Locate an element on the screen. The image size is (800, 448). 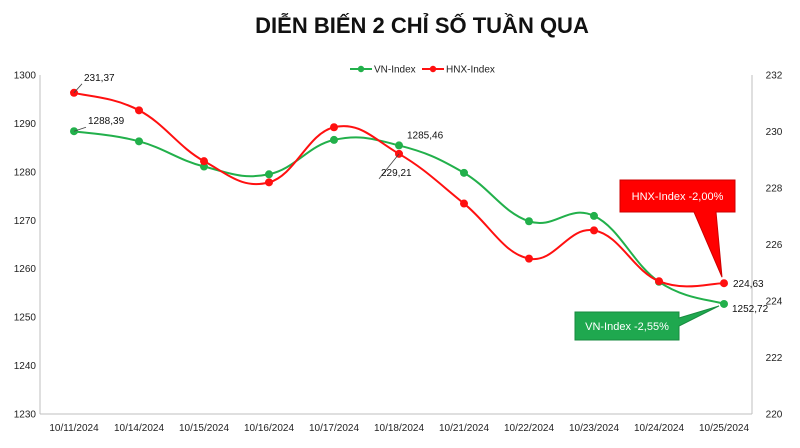
callout-vn-text: VN-Index -2,55% is located at coordinates (627, 327).